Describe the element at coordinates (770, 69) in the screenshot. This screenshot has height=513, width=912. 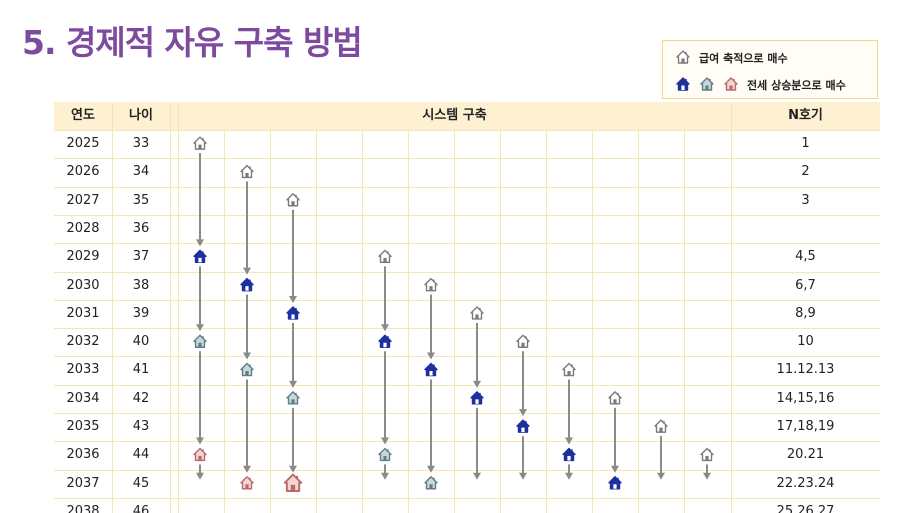
I see `legend: 급여 축적으로 매수 전세 상승분으로 매수` at that location.